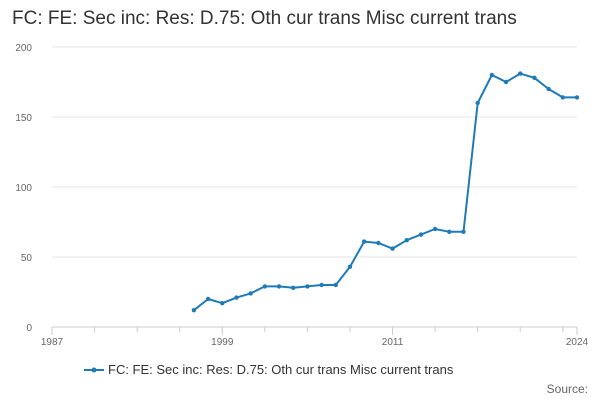 Image resolution: width=600 pixels, height=400 pixels. I want to click on x-tick-label: 2024, so click(577, 342).